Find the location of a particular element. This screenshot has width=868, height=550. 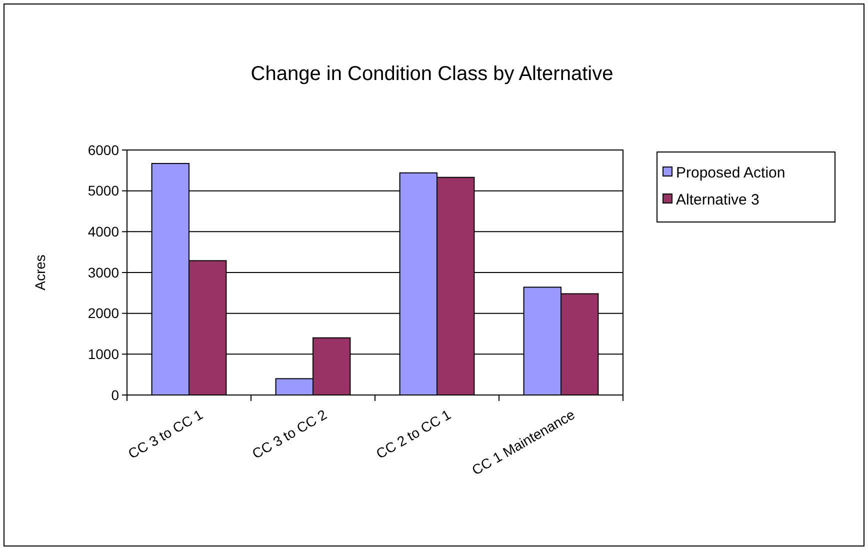

y-tick-label: 3000 is located at coordinates (104, 272).